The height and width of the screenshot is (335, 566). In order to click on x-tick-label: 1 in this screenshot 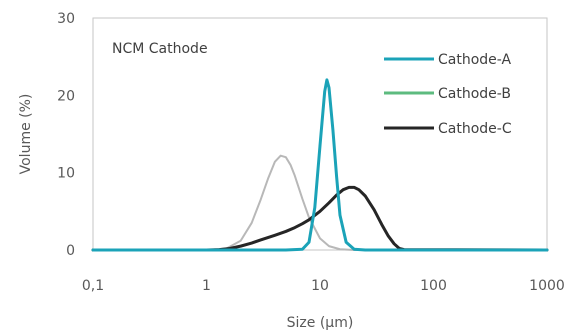, I will do `click(206, 286)`.